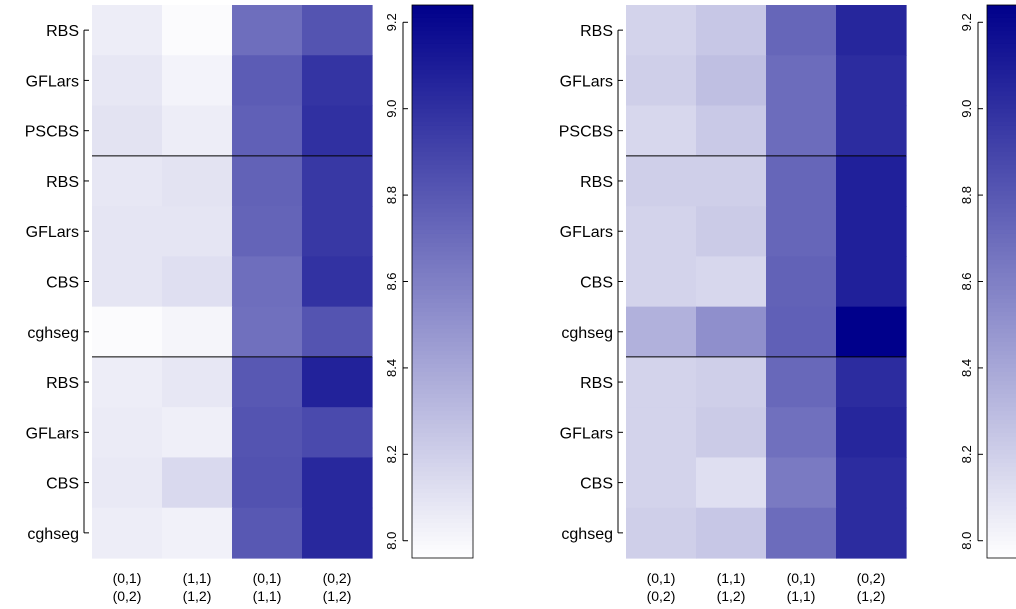 The height and width of the screenshot is (609, 1016). What do you see at coordinates (267, 578) in the screenshot?
I see `column-label-line1: (0,1)` at bounding box center [267, 578].